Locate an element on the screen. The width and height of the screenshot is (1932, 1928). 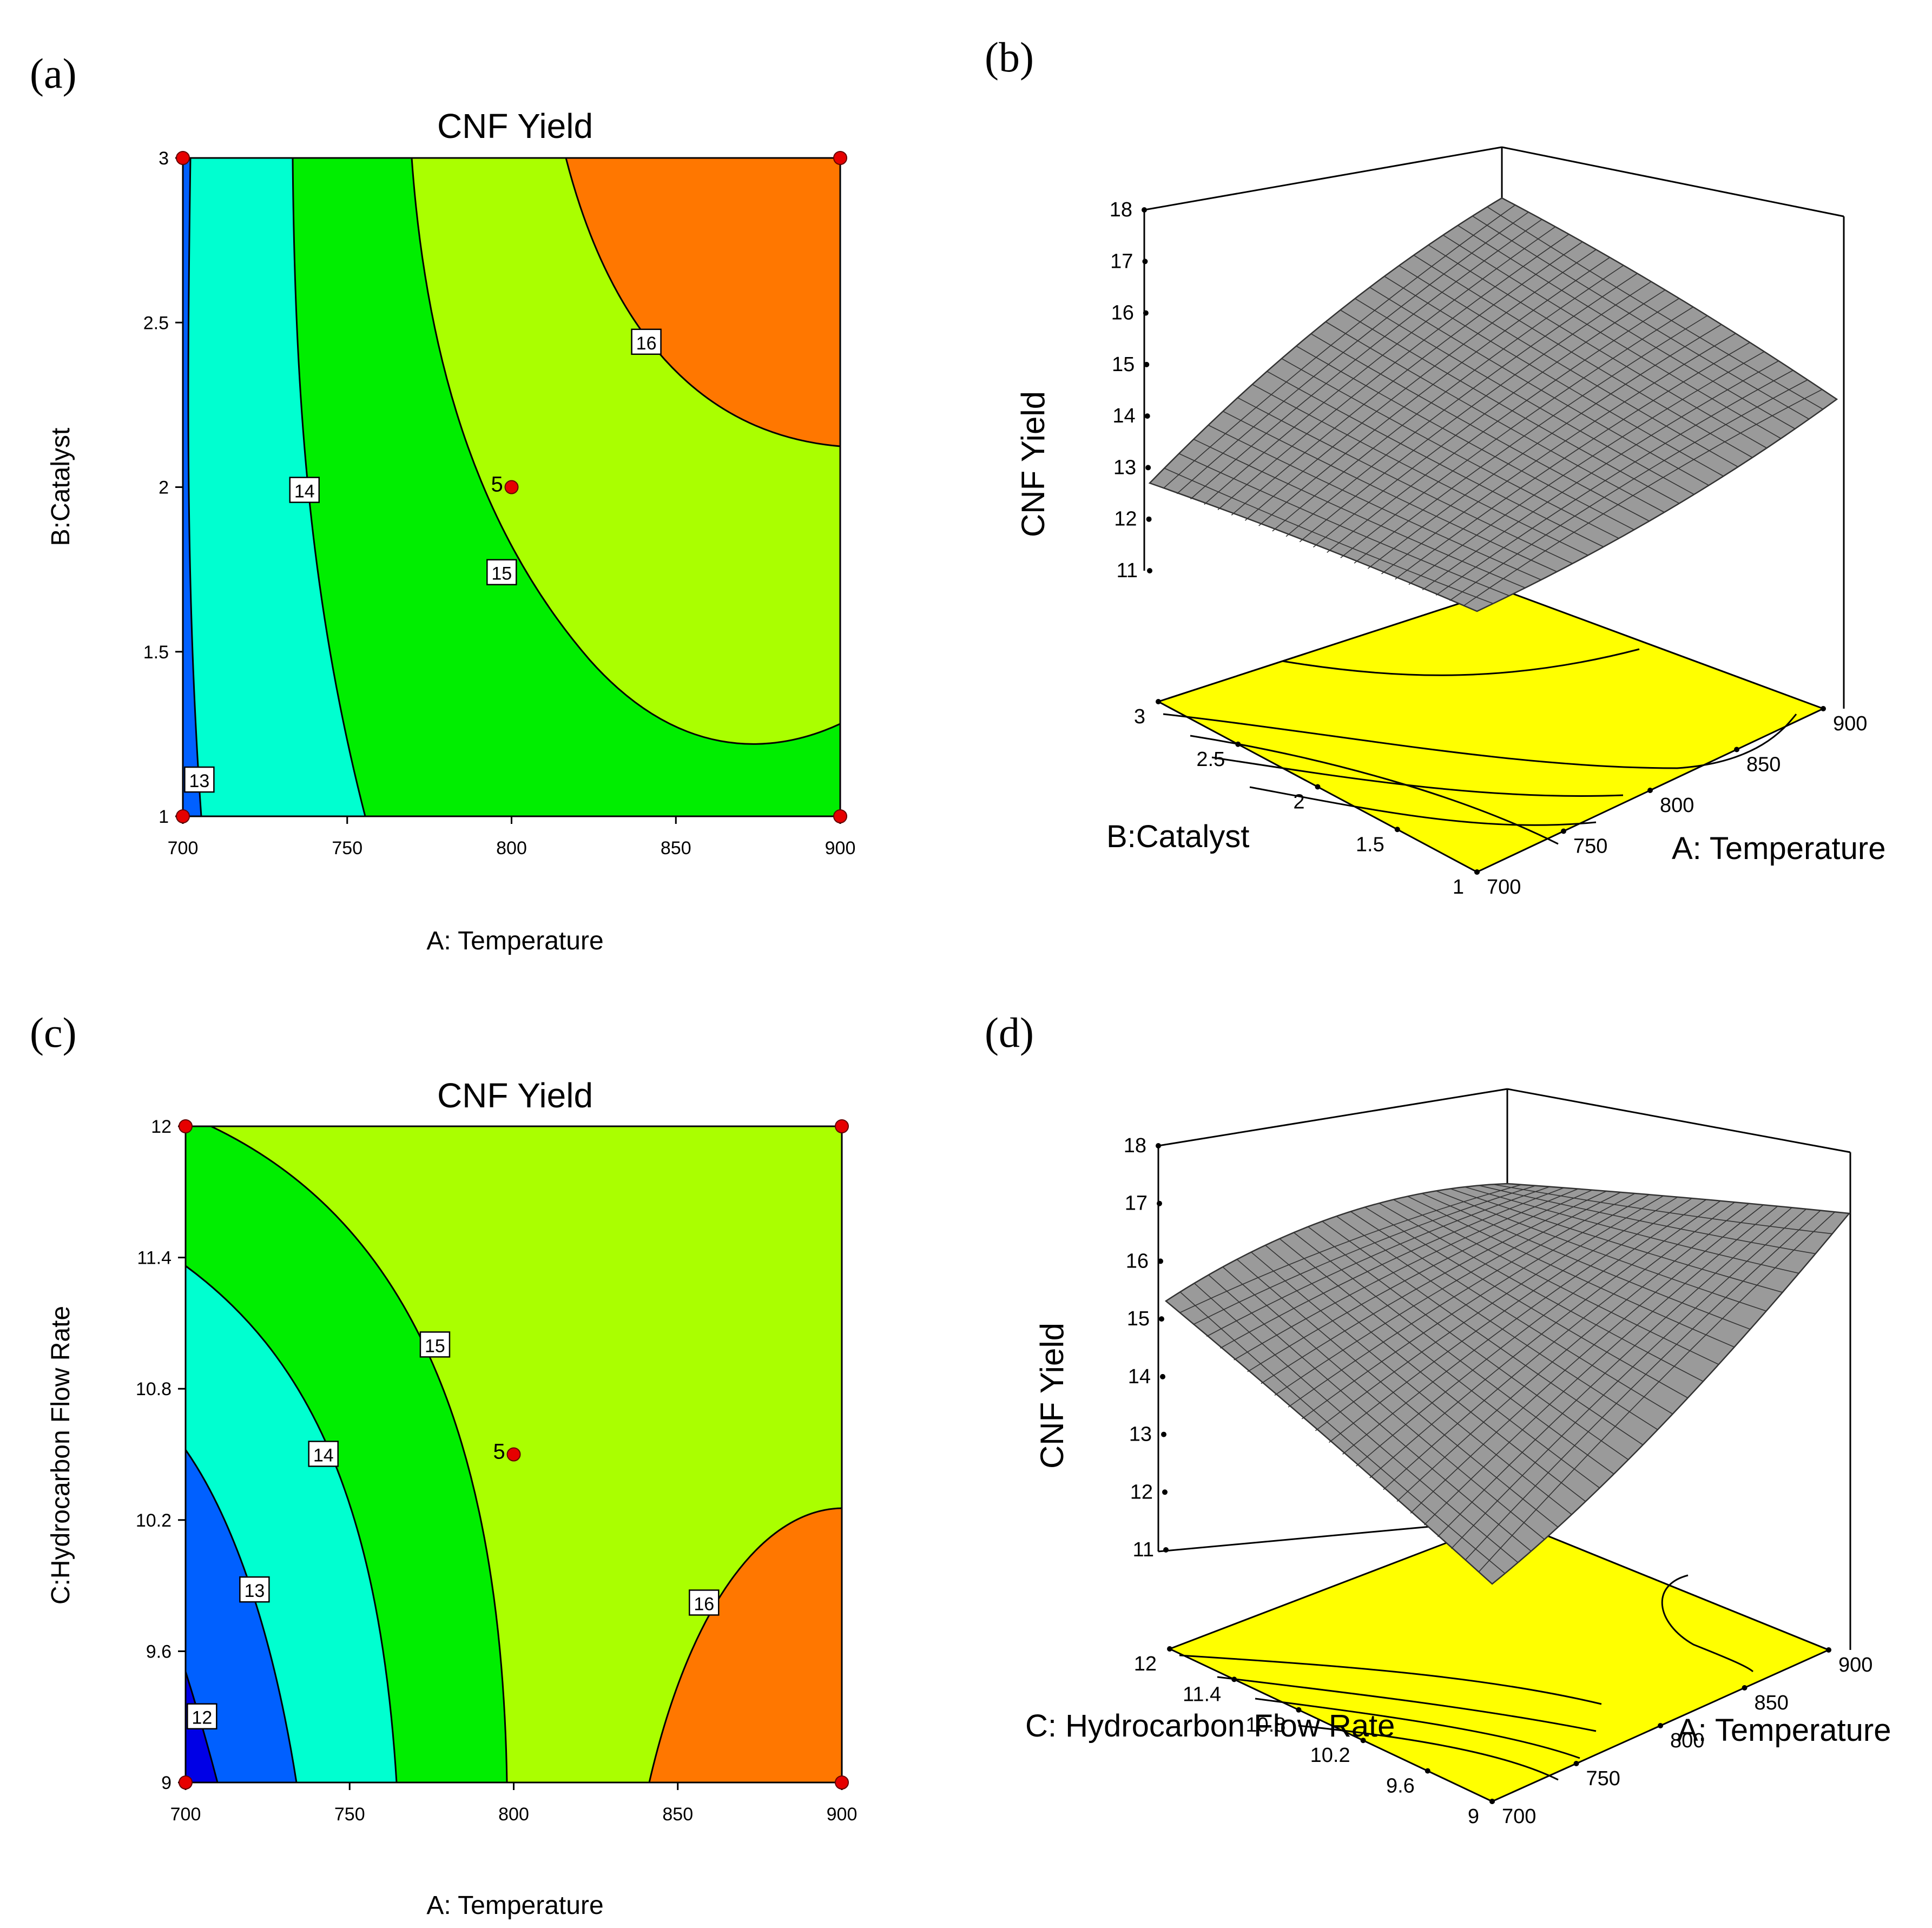
y-axis-title-c: C:Hydrocarbon Flow Rate is located at coordinates (61, 1455).